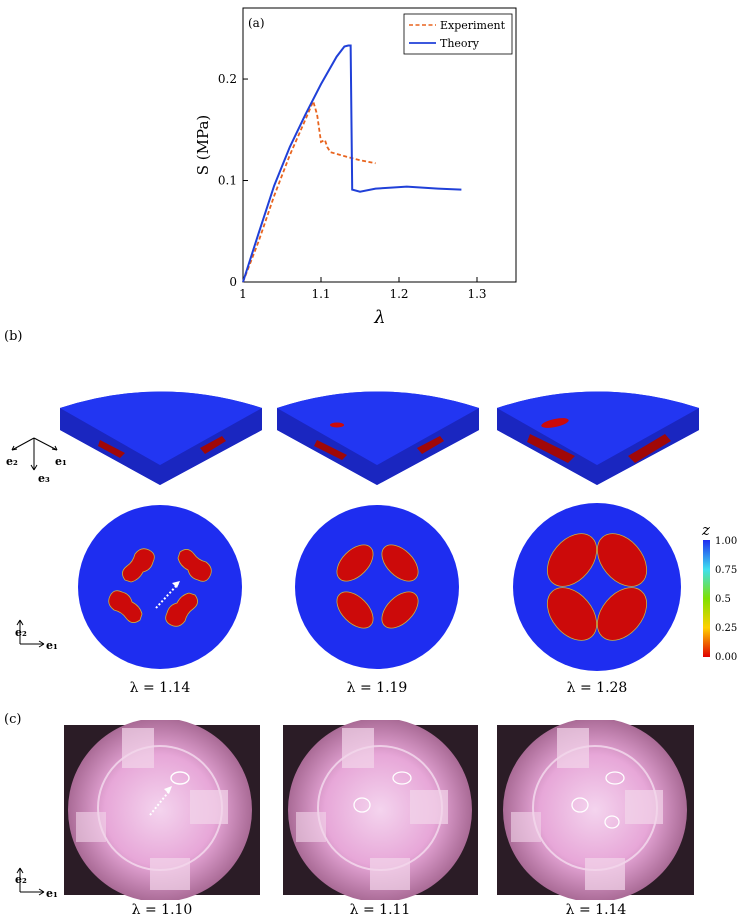  What do you see at coordinates (21, 879) in the screenshot?
I see `axis-e2-2d-label-c: e₂` at bounding box center [21, 879].